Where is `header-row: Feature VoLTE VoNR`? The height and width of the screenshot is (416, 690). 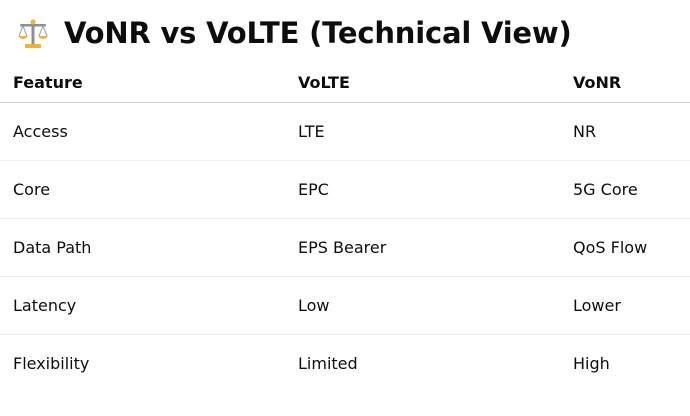 header-row: Feature VoLTE VoNR is located at coordinates (345, 82).